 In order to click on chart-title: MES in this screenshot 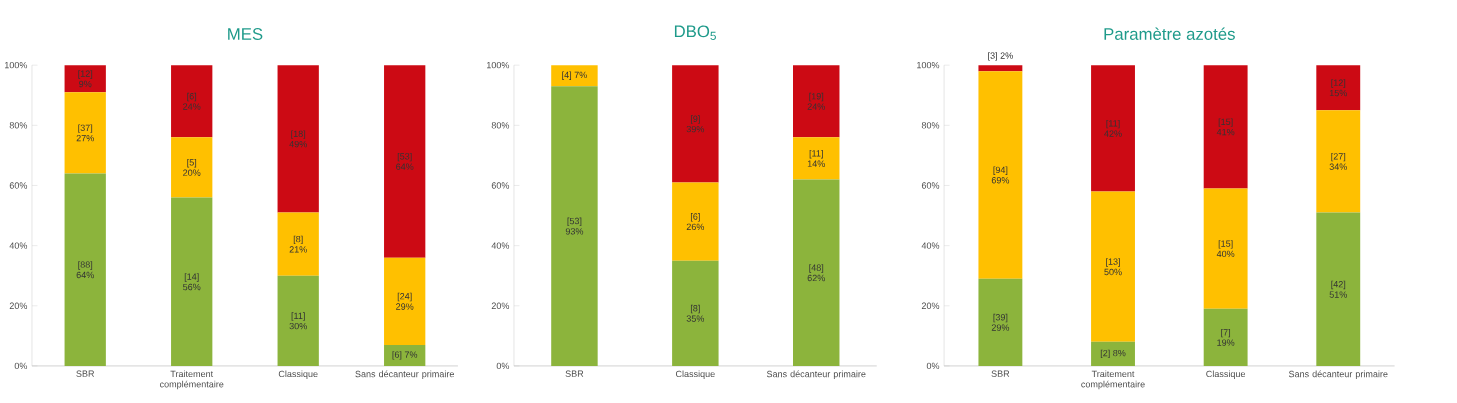, I will do `click(245, 34)`.